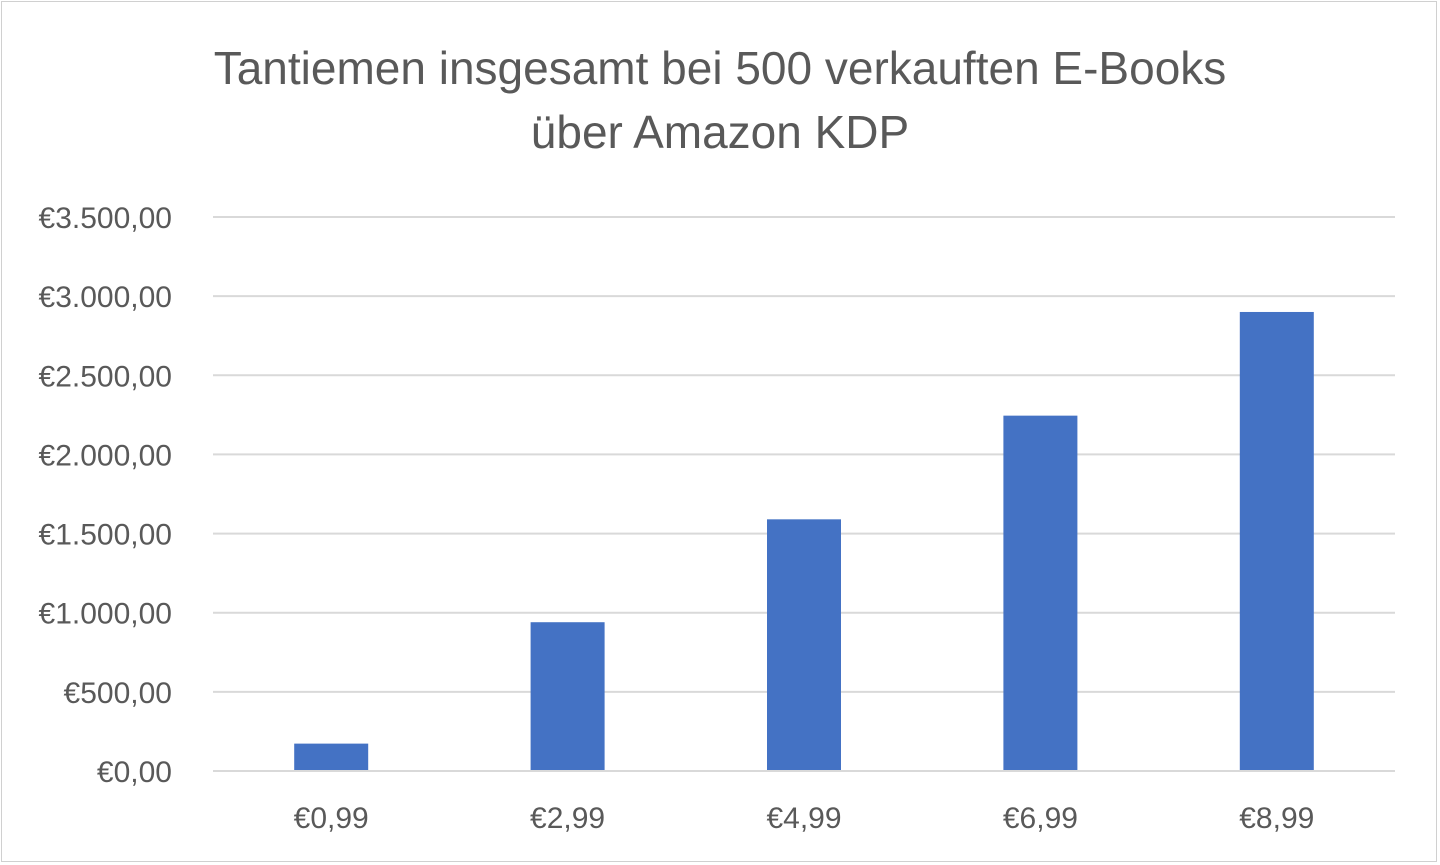  Describe the element at coordinates (105, 455) in the screenshot. I see `y-tick-label: €2.000,00` at that location.